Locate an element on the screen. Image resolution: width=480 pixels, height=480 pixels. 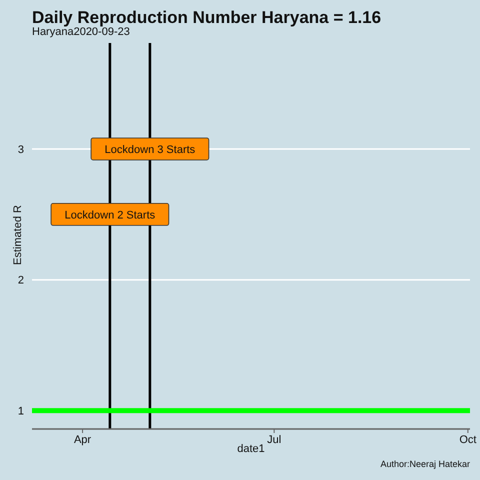
chart-subtitle: Haryana2020-09-23 is located at coordinates (81, 32).